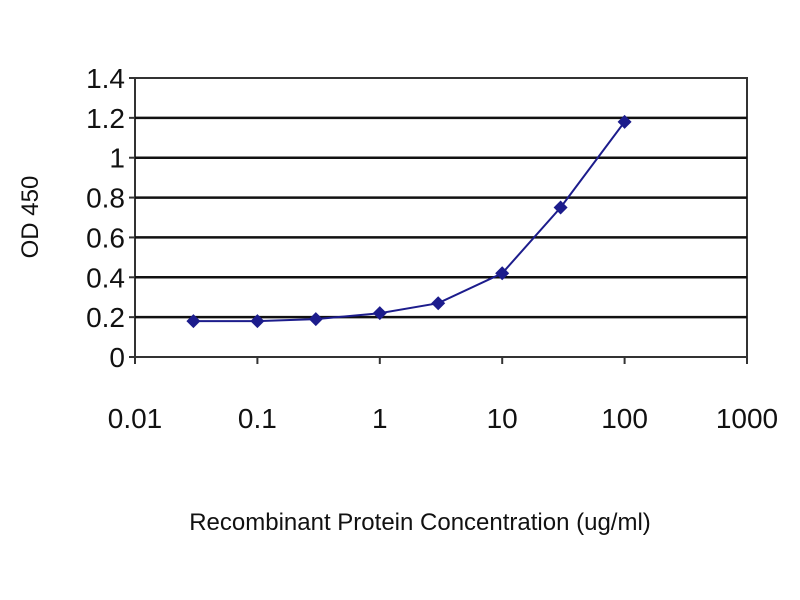 This screenshot has width=800, height=600. I want to click on x-tick-label-3: 10, so click(502, 418).